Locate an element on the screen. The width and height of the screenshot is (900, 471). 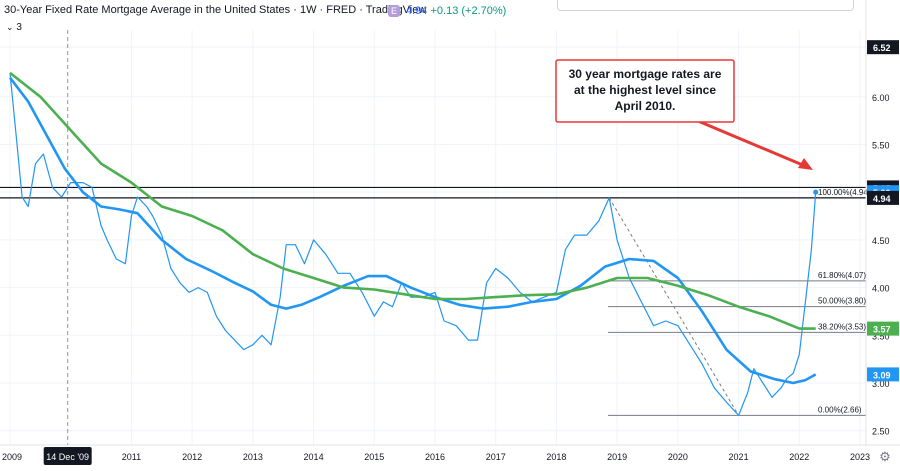
time-tick-label: 2022 is located at coordinates (799, 457).